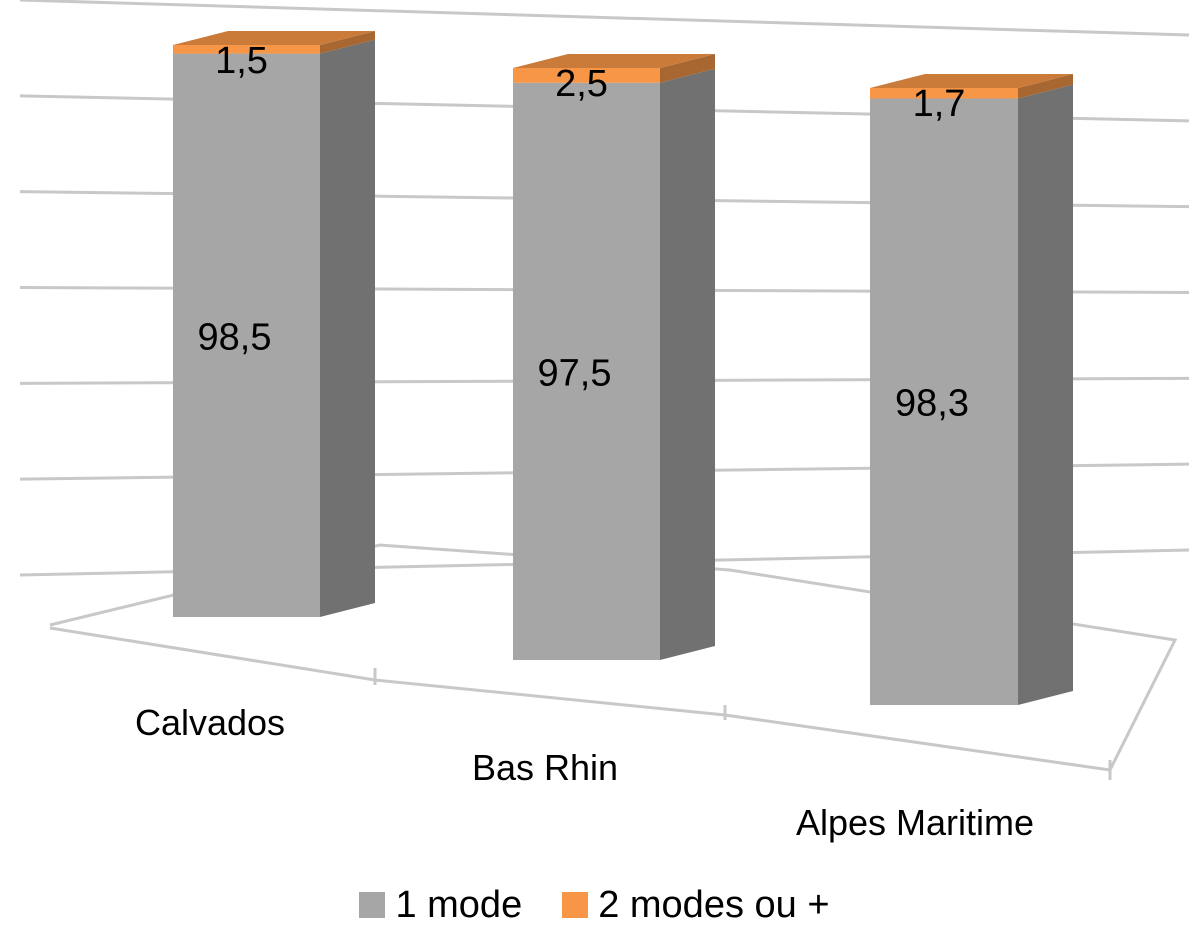  What do you see at coordinates (241, 61) in the screenshot?
I see `data-label-calvados-series-2: 1,5` at bounding box center [241, 61].